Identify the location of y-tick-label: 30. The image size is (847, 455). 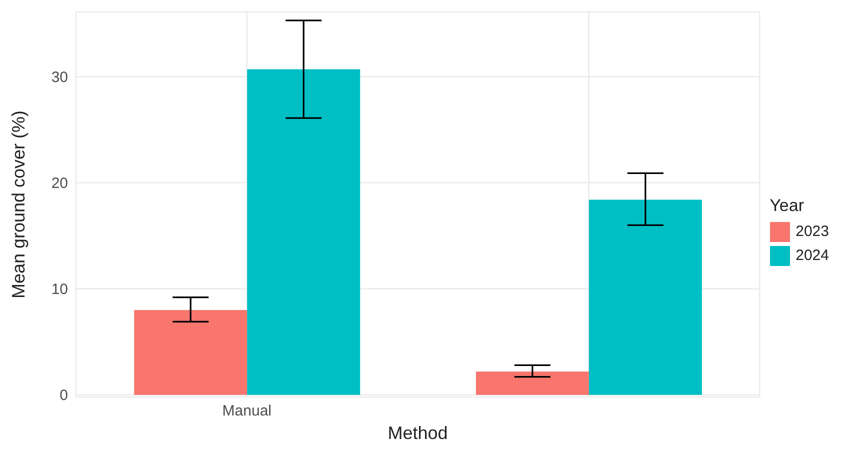
(59, 77).